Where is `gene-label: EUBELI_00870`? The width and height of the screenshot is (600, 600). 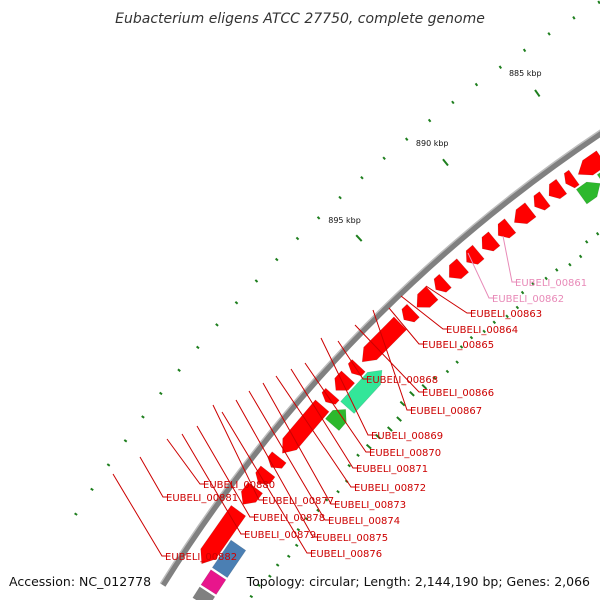 gene-label: EUBELI_00870 is located at coordinates (405, 453).